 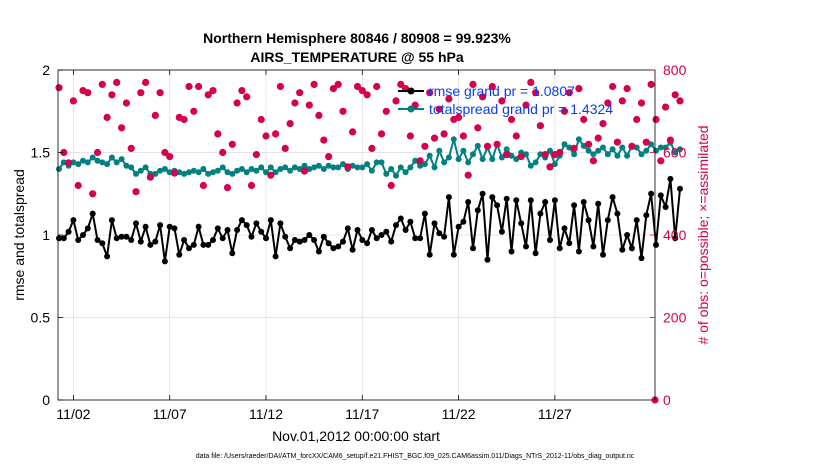 I want to click on x-axis-label: Nov.01,2012 00:00:00 start, so click(x=356, y=436).